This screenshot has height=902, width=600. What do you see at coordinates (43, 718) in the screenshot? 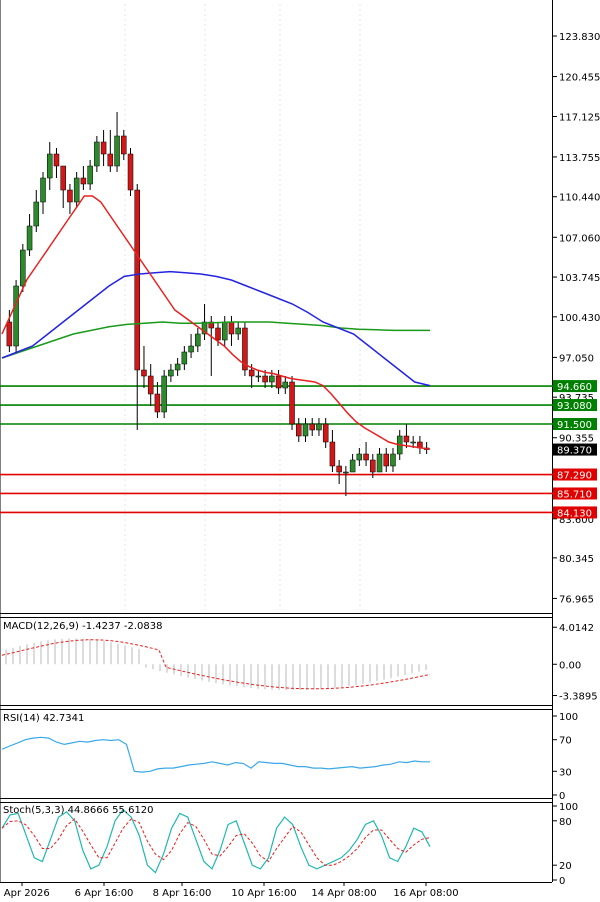
I see `rsi-label: RSI(14) 42.7341` at bounding box center [43, 718].